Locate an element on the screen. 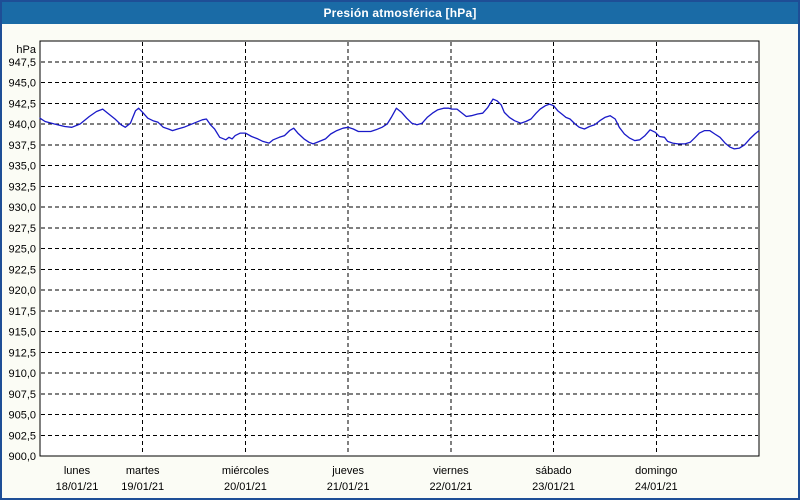 Image resolution: width=800 pixels, height=500 pixels. x-date-label: 21/01/21 is located at coordinates (348, 487).